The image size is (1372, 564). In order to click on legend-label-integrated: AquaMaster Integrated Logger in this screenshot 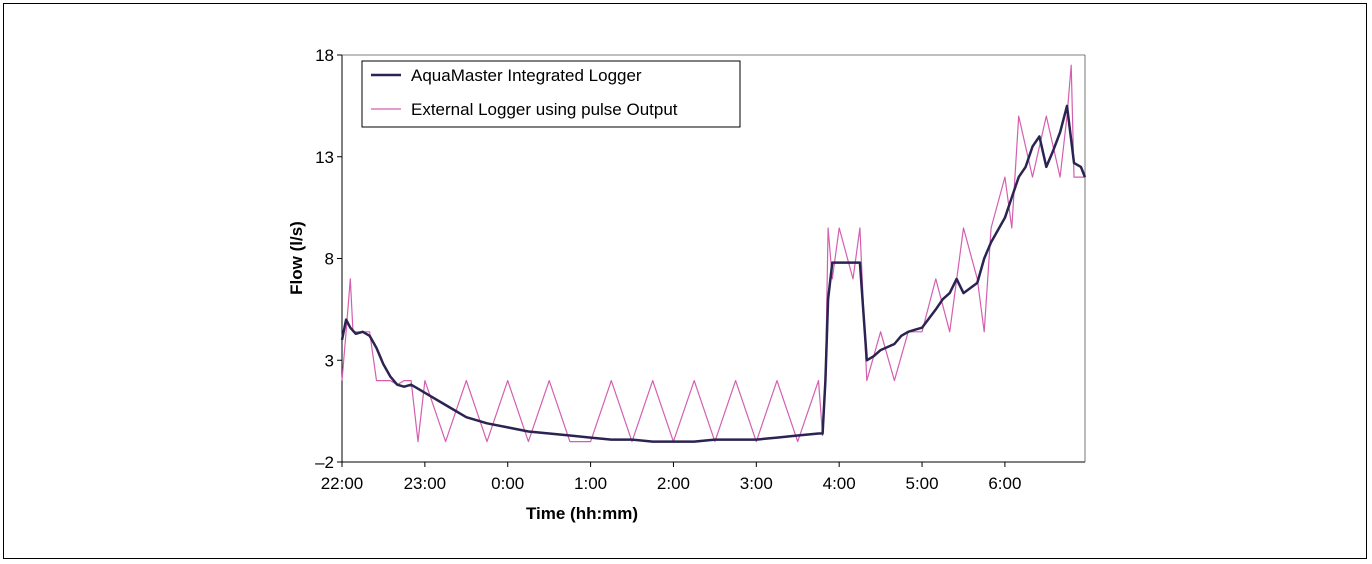, I will do `click(526, 75)`.